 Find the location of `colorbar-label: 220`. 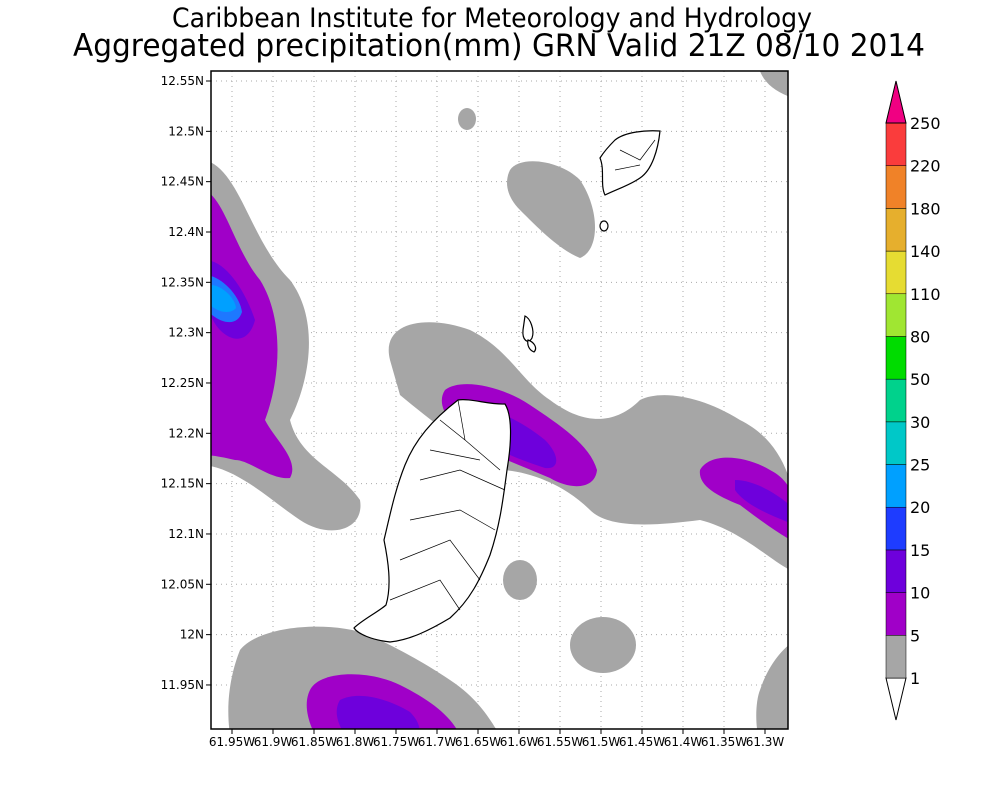

colorbar-label: 220 is located at coordinates (925, 166).